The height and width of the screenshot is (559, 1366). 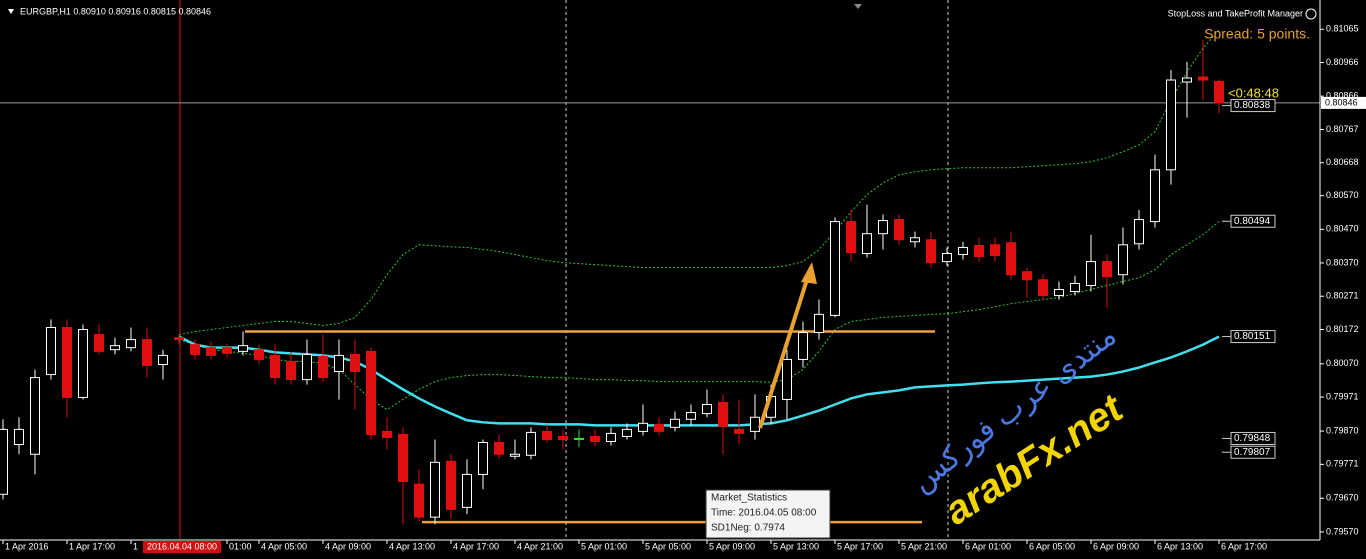 I want to click on x-tick-label: 5 Apr 21:00, so click(x=924, y=546).